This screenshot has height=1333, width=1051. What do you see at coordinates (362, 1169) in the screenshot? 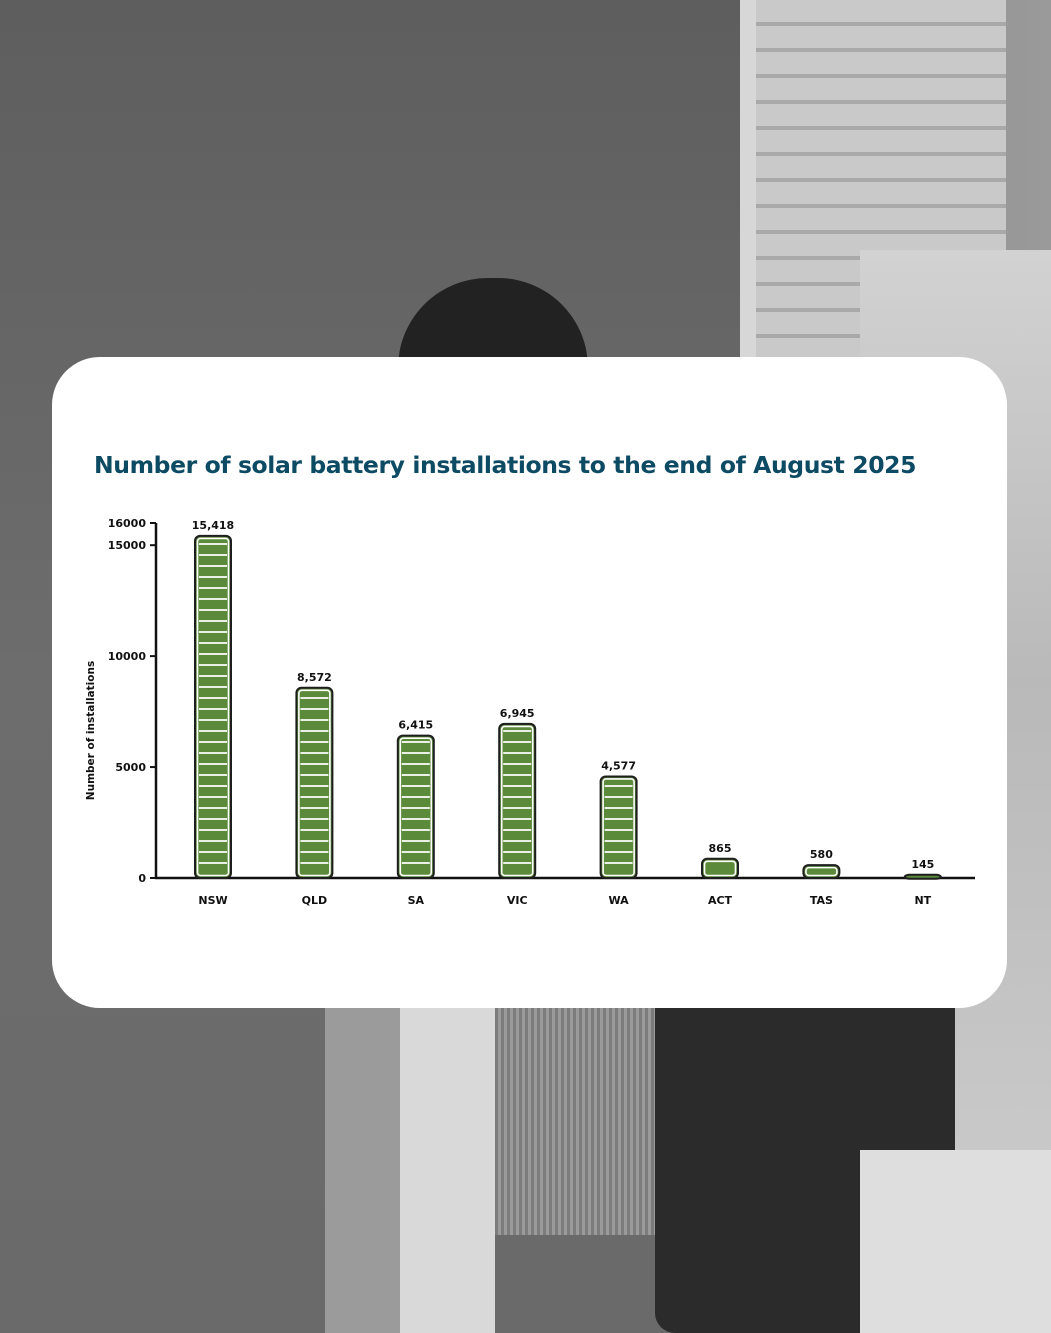
I see `background-battery-unit` at bounding box center [362, 1169].